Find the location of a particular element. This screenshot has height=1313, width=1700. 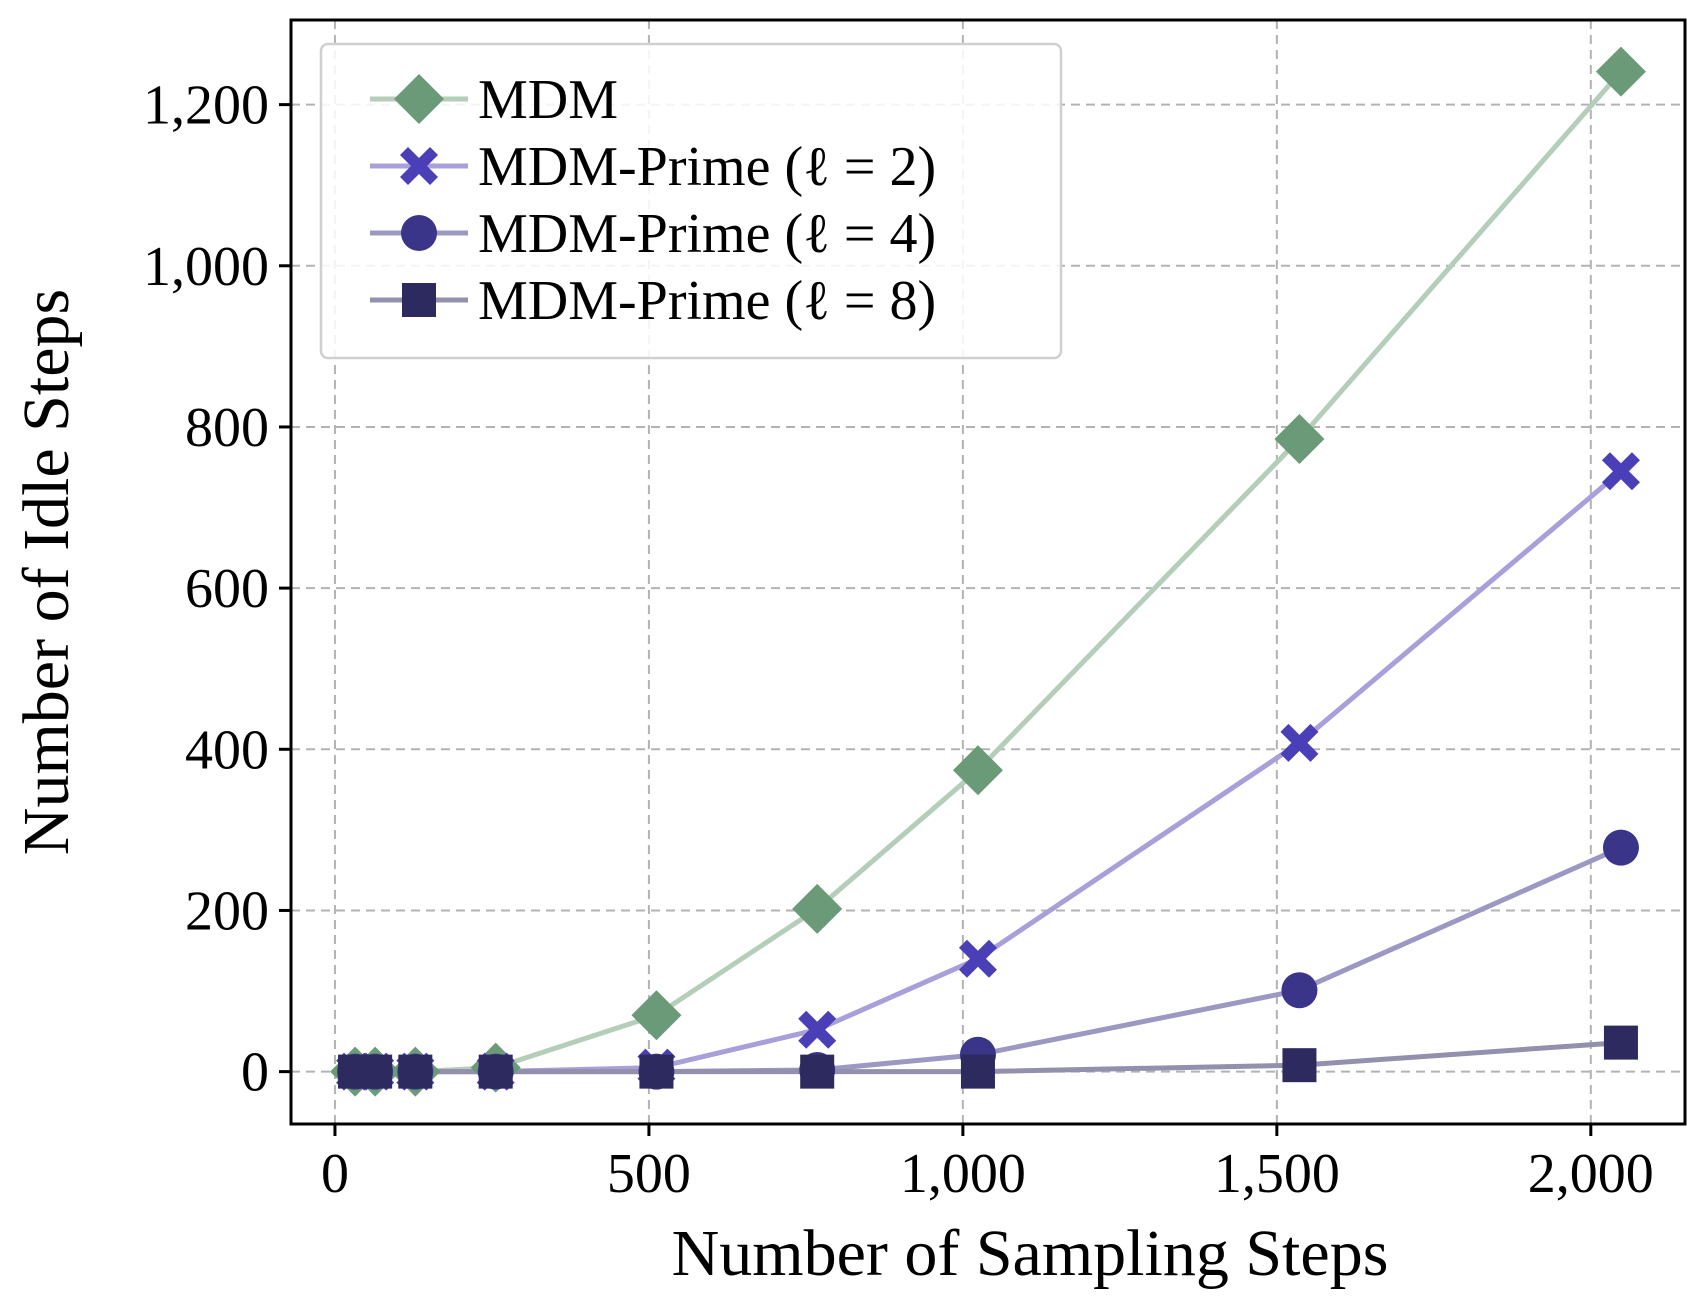

x-tick-label: 500 is located at coordinates (649, 1174).